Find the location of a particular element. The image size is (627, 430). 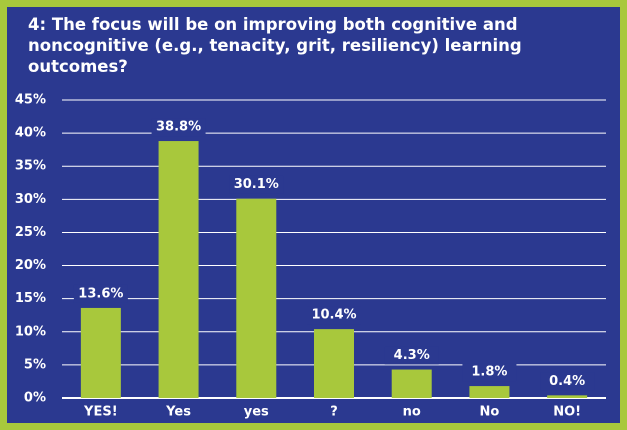

x-tick-label: NO! is located at coordinates (567, 412).